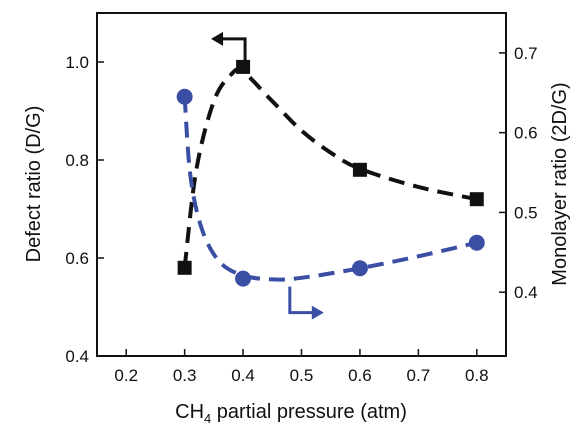 This screenshot has height=427, width=579. Describe the element at coordinates (526, 292) in the screenshot. I see `right-y-tick-label: 0.4` at that location.